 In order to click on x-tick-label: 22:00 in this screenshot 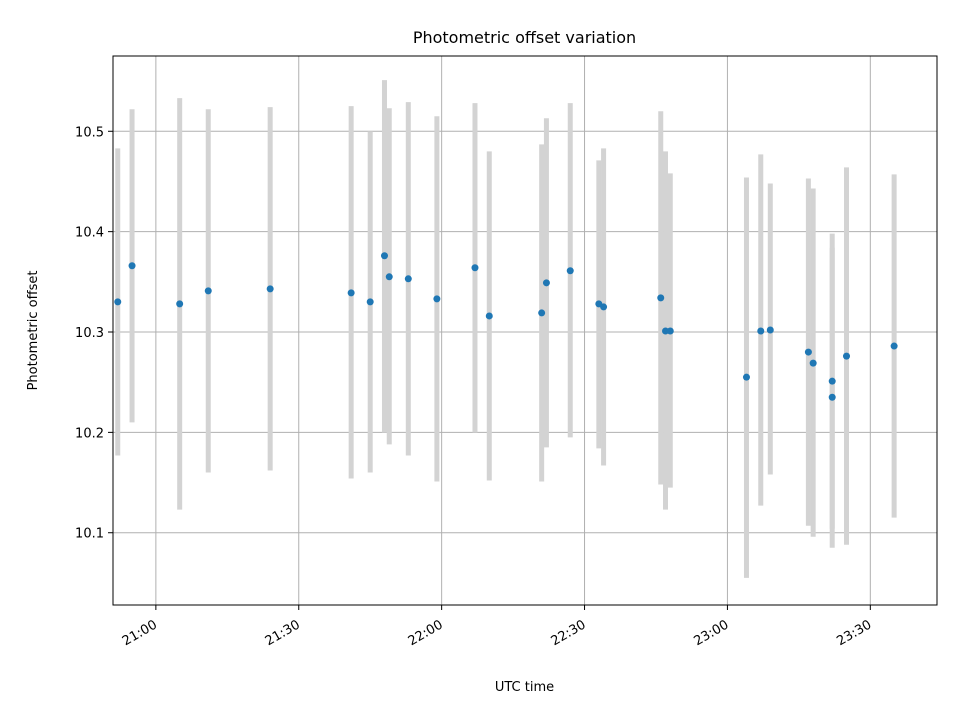, I will do `click(426, 633)`.